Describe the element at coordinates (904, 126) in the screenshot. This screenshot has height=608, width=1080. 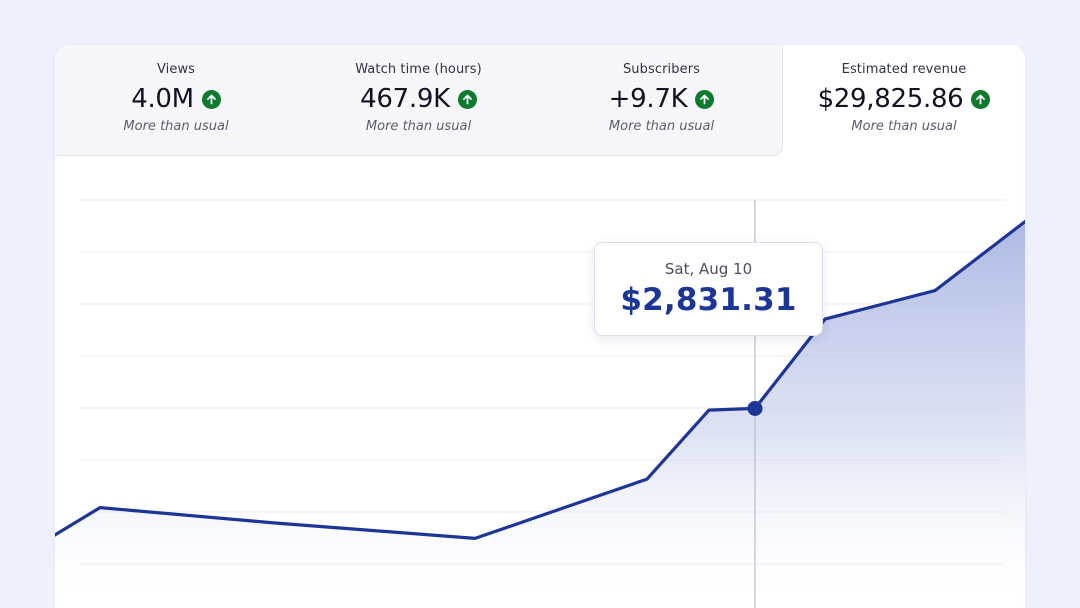
I see `tab-revenue-sub: More than usual` at that location.